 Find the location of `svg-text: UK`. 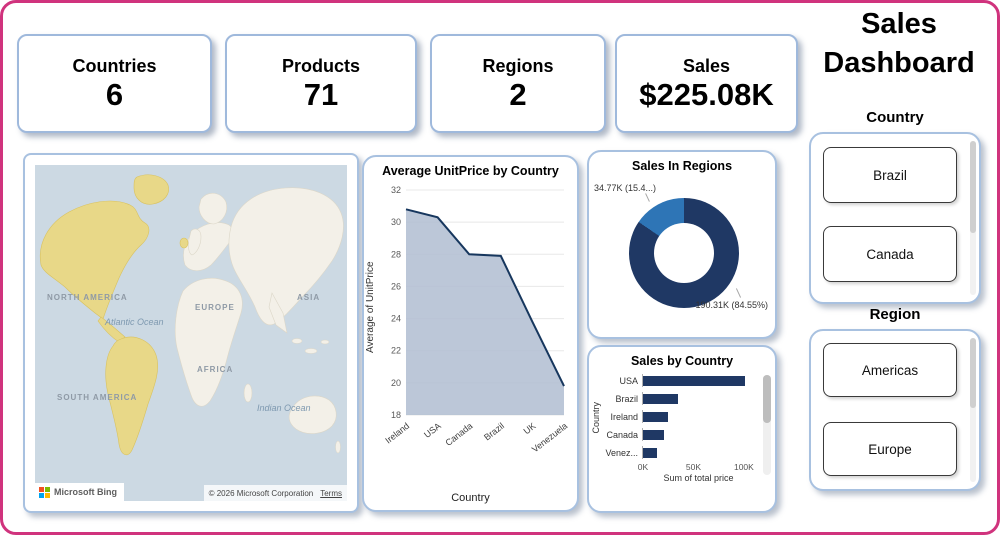

svg-text: UK is located at coordinates (530, 429).